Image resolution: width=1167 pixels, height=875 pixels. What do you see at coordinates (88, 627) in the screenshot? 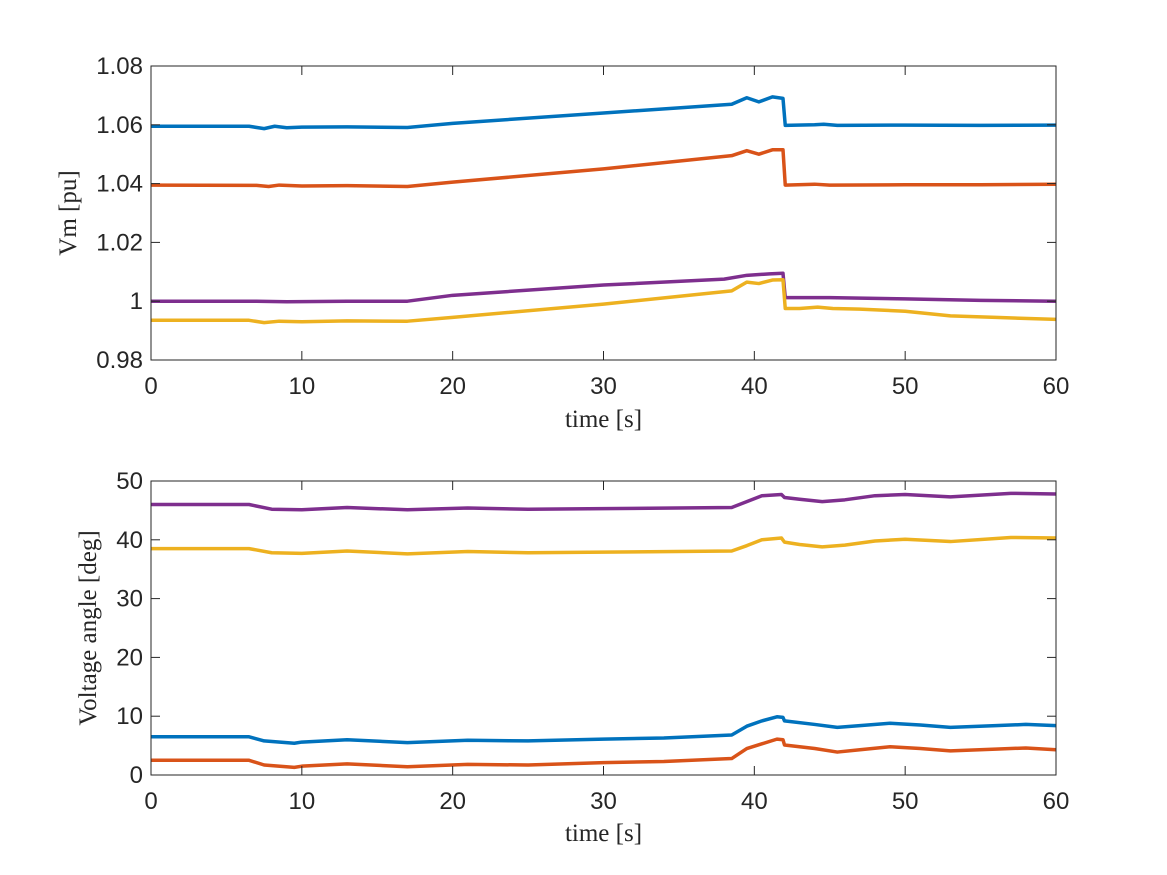
I see `y-axis-label: Voltage angle [deg]` at bounding box center [88, 627].